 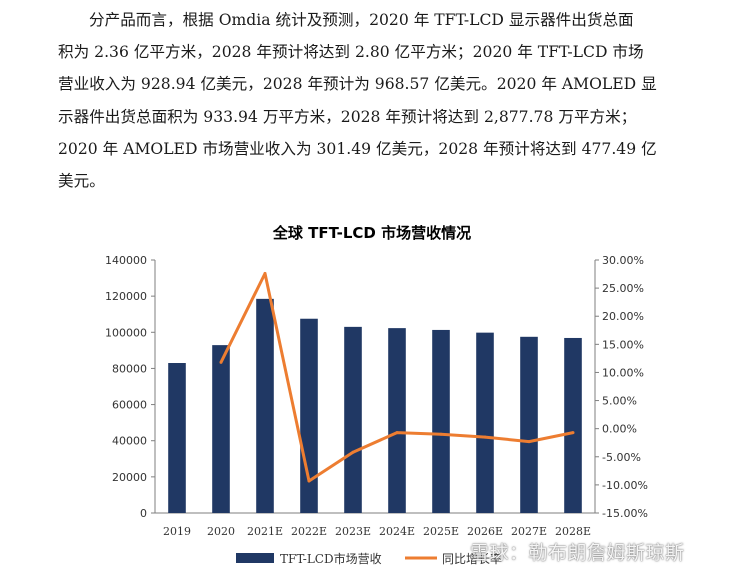 I want to click on right-tick-label: 5.00%, so click(x=619, y=401).